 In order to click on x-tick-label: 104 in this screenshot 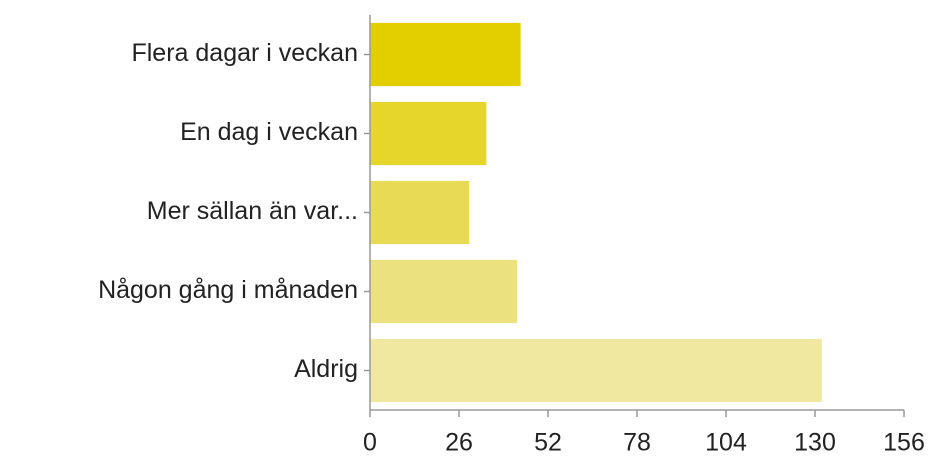, I will do `click(726, 443)`.